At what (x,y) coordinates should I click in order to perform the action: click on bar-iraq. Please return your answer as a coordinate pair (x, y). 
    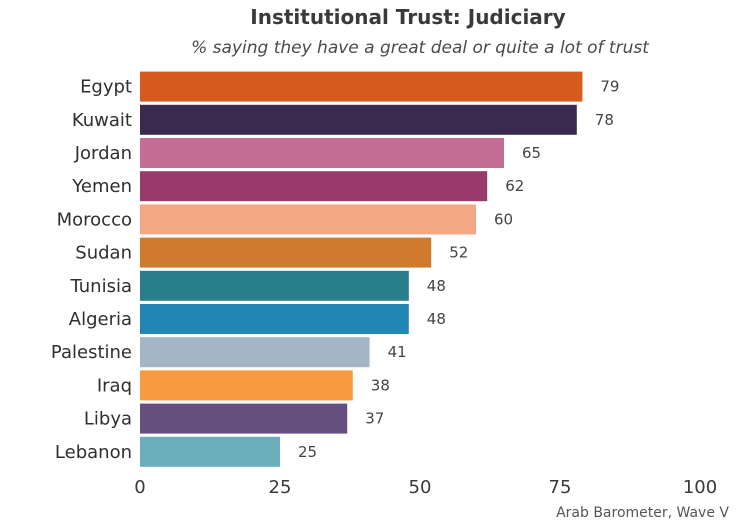
    Looking at the image, I should click on (246, 385).